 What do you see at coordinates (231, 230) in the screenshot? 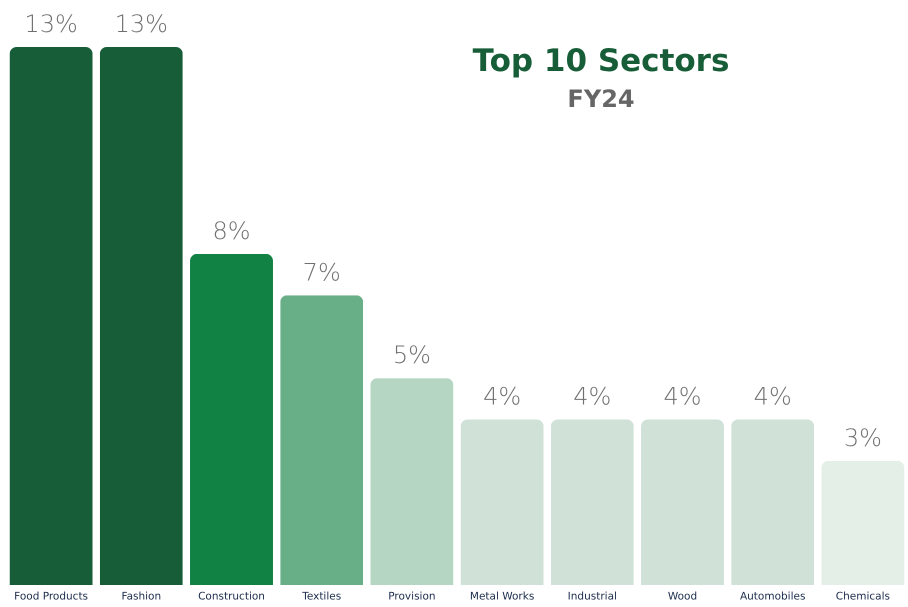
I see `data-label: 8%` at bounding box center [231, 230].